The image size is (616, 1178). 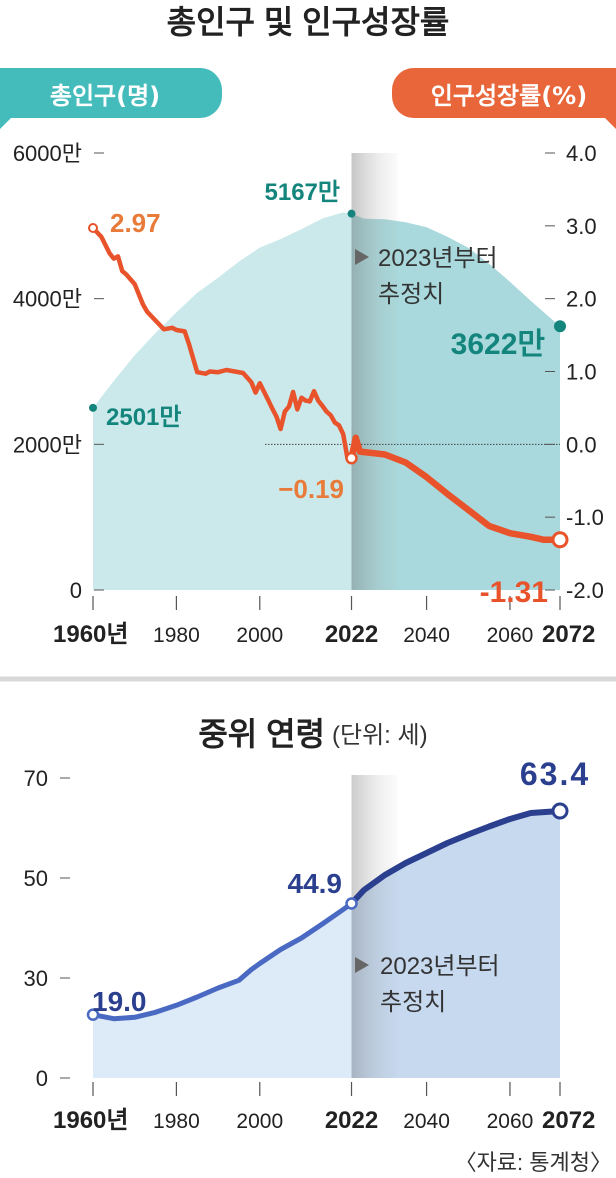 What do you see at coordinates (93, 1014) in the screenshot?
I see `median-age-marker-1960` at bounding box center [93, 1014].